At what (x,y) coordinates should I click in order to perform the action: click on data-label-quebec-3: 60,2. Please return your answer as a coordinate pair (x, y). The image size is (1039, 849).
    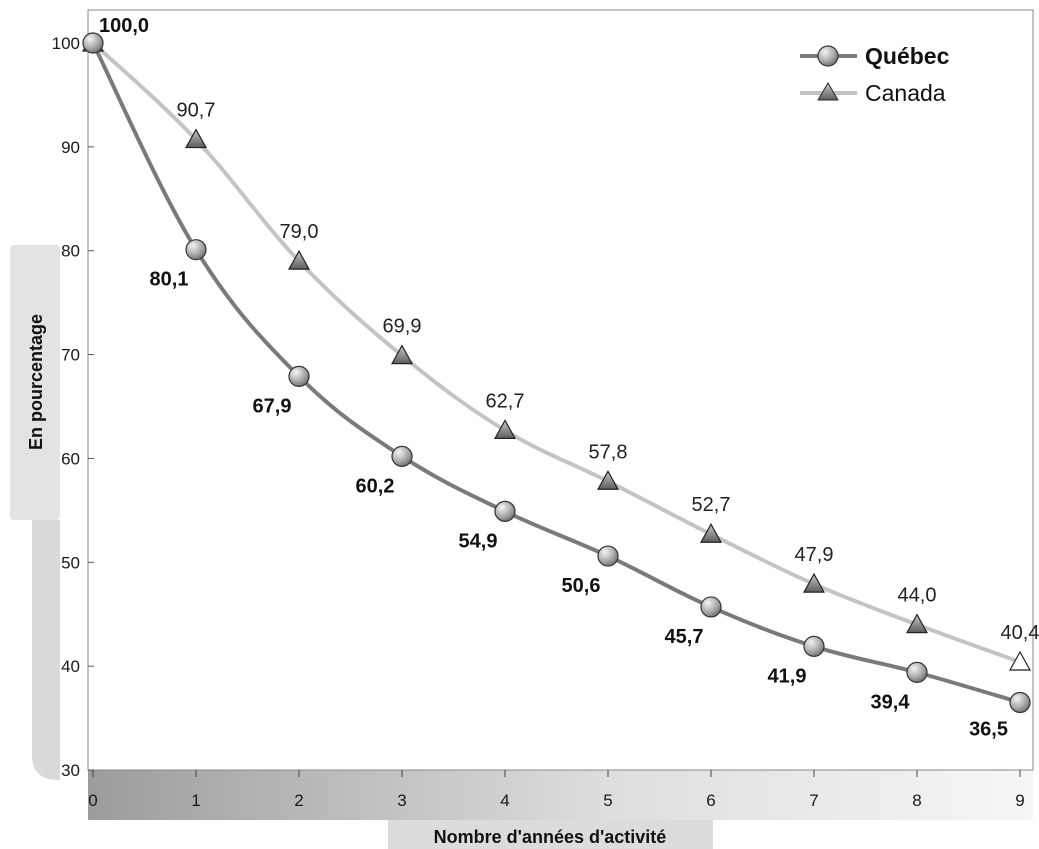
    Looking at the image, I should click on (375, 486).